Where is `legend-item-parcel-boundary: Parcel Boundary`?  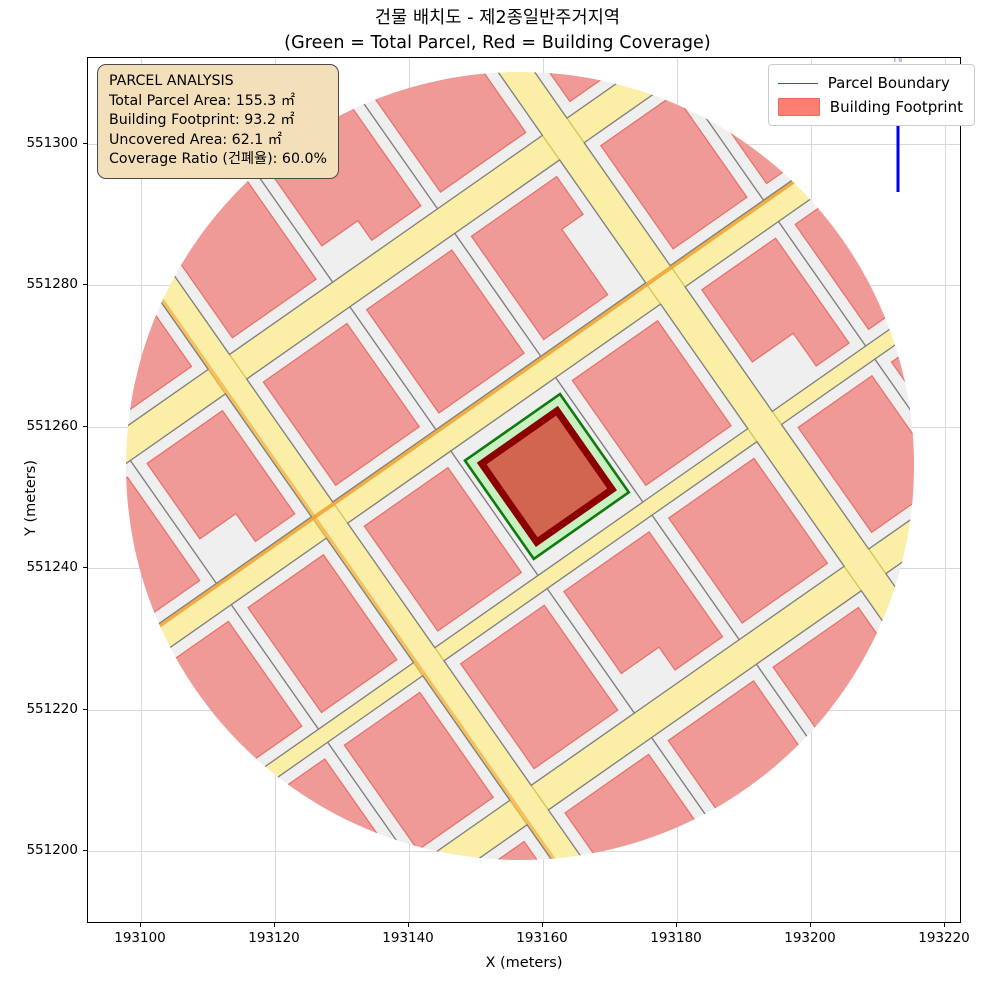 legend-item-parcel-boundary: Parcel Boundary is located at coordinates (870, 83).